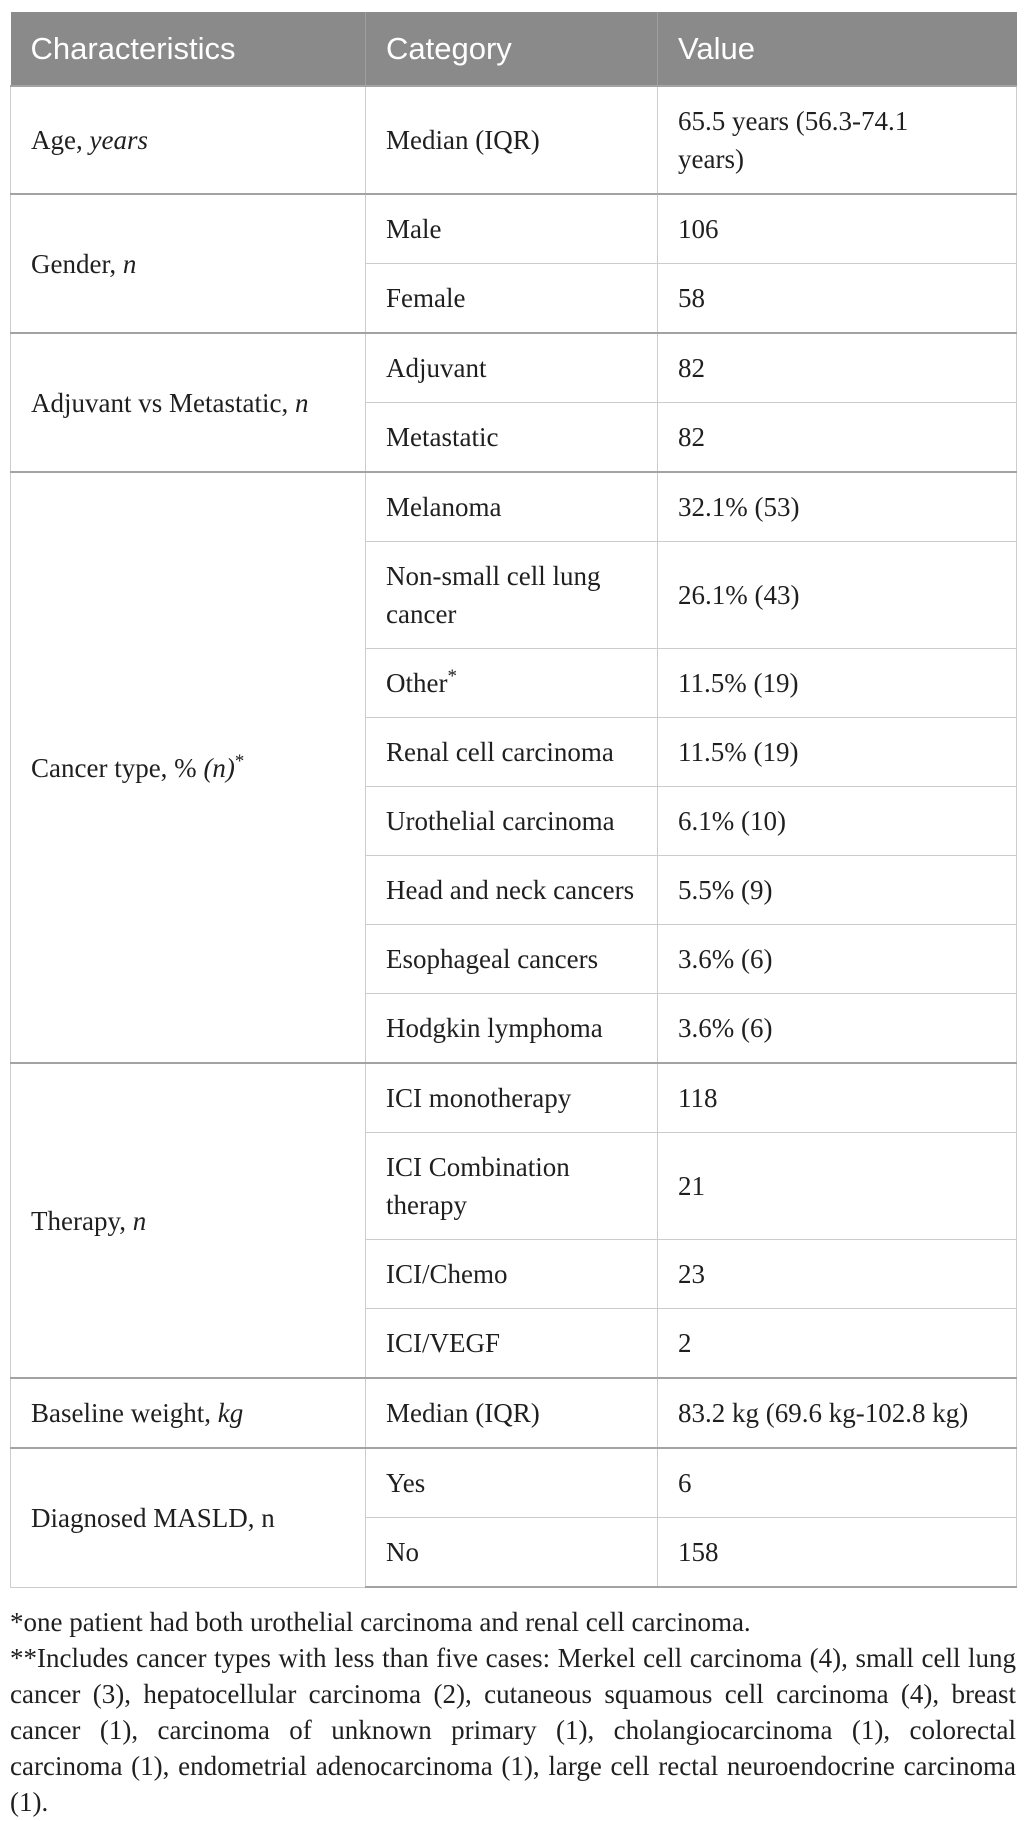  What do you see at coordinates (188, 140) in the screenshot?
I see `characteristic-cell: Age, years` at bounding box center [188, 140].